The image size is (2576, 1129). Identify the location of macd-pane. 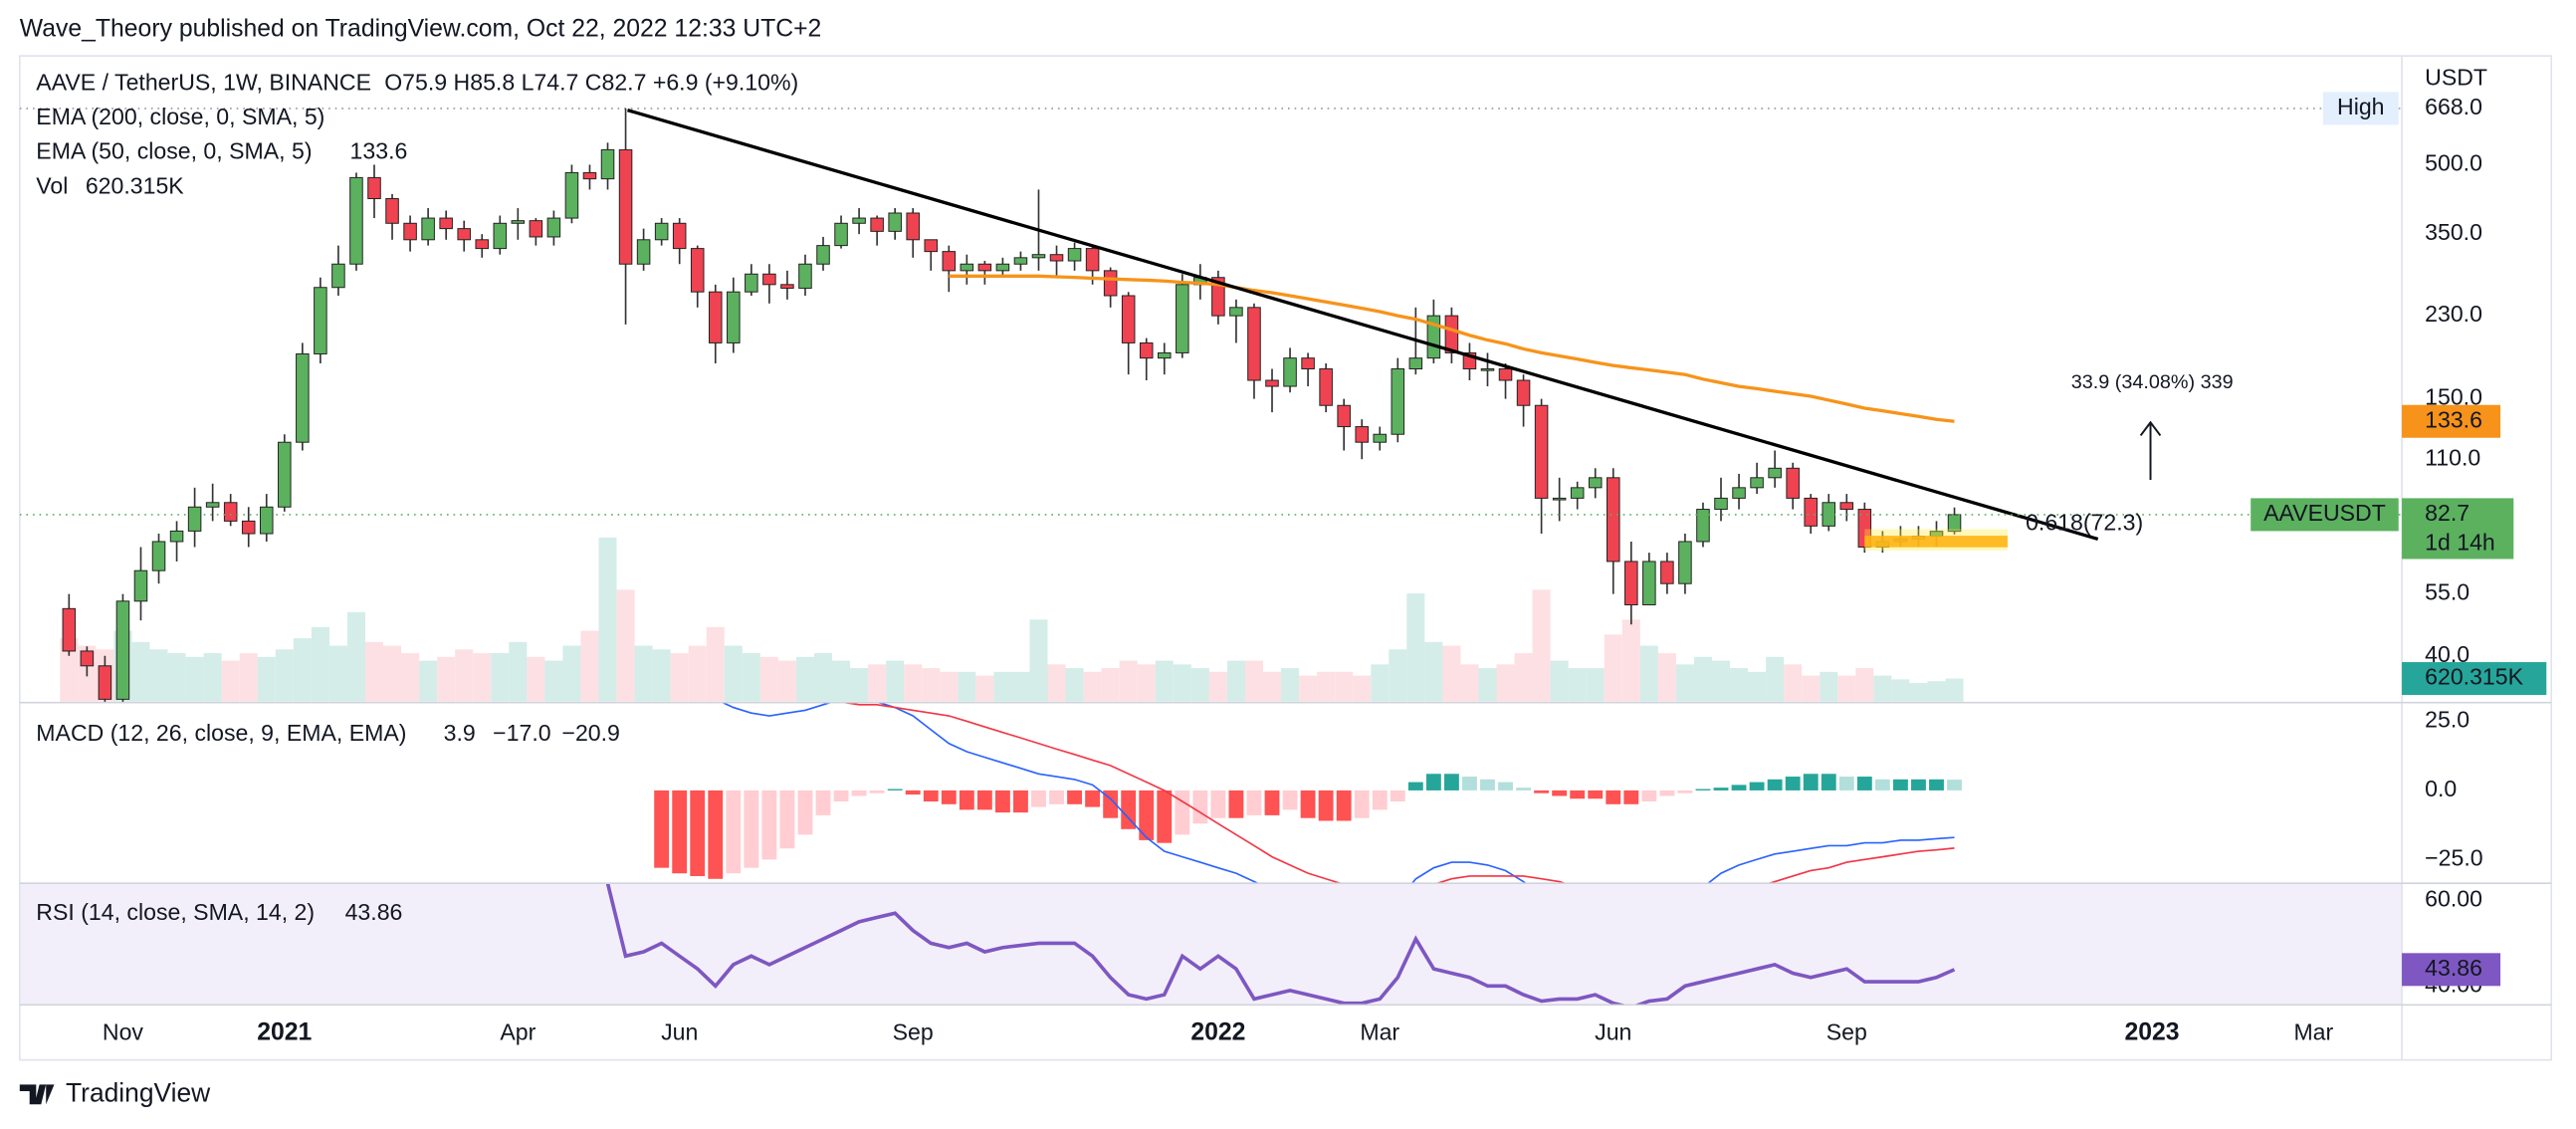
(1308, 793).